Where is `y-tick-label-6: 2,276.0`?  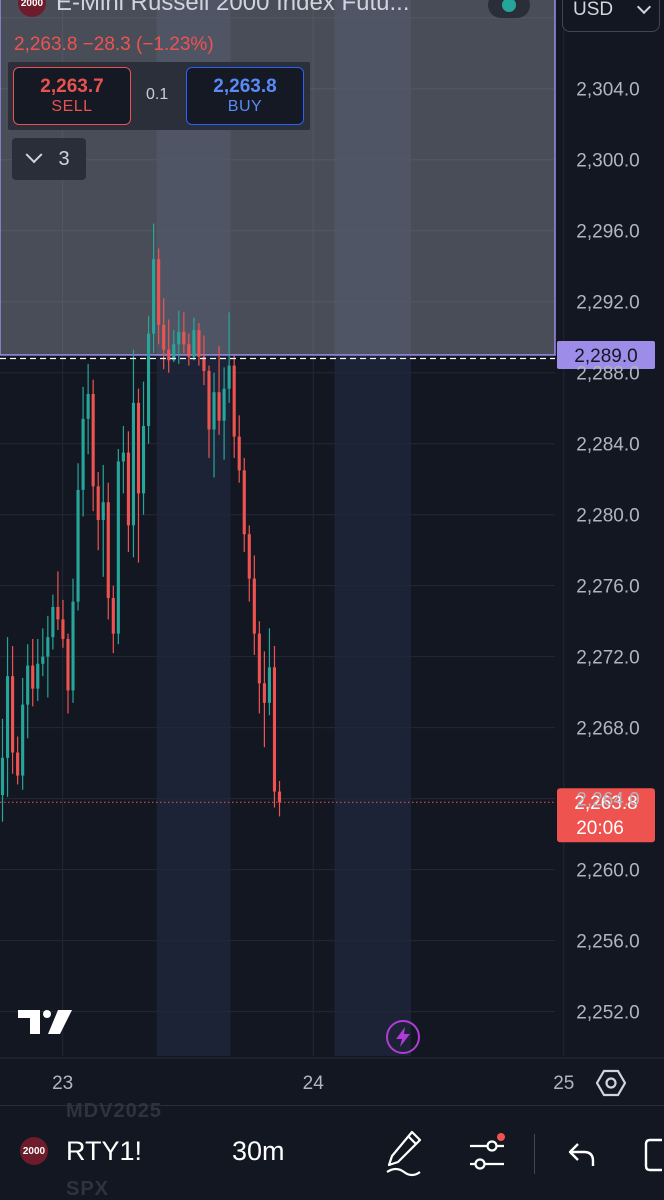
y-tick-label-6: 2,276.0 is located at coordinates (607, 587).